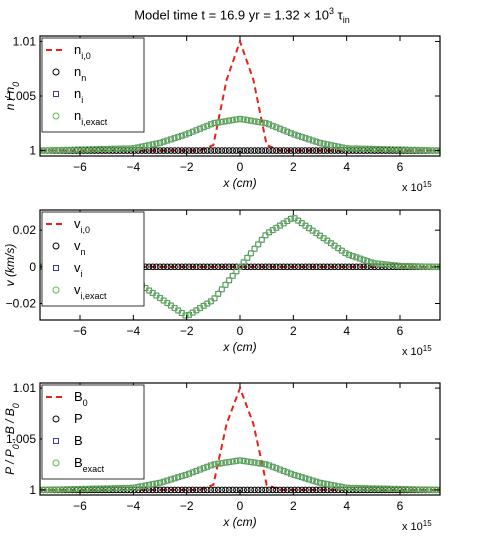 The width and height of the screenshot is (484, 556). I want to click on legend-entry: B, so click(78, 440).